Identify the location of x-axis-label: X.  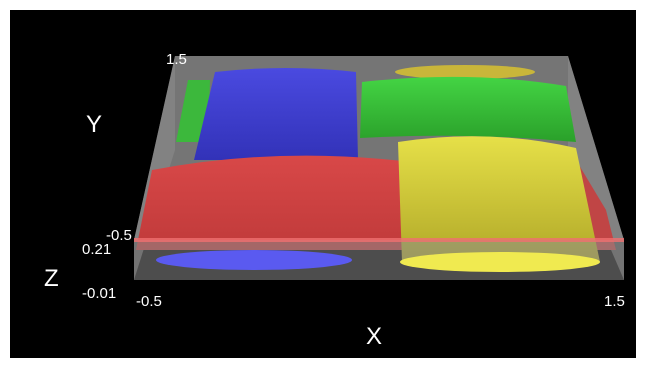
(374, 336).